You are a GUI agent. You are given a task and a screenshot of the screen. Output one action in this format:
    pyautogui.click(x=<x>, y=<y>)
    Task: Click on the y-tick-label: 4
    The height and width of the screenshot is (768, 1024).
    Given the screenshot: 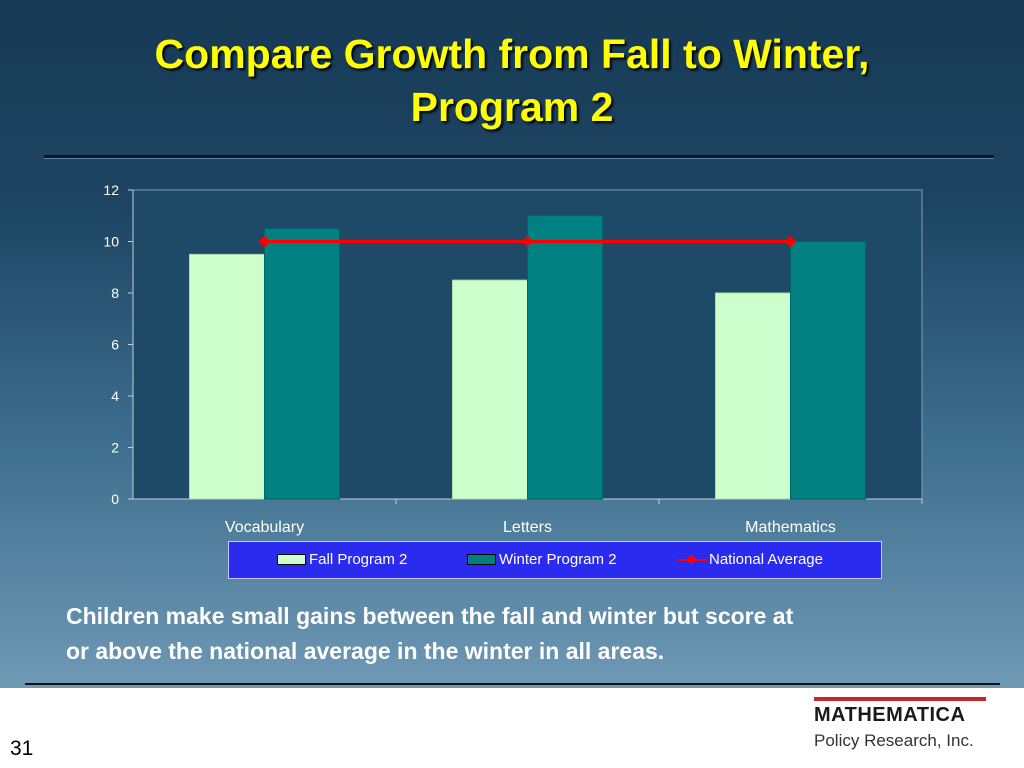 What is the action you would take?
    pyautogui.click(x=115, y=396)
    